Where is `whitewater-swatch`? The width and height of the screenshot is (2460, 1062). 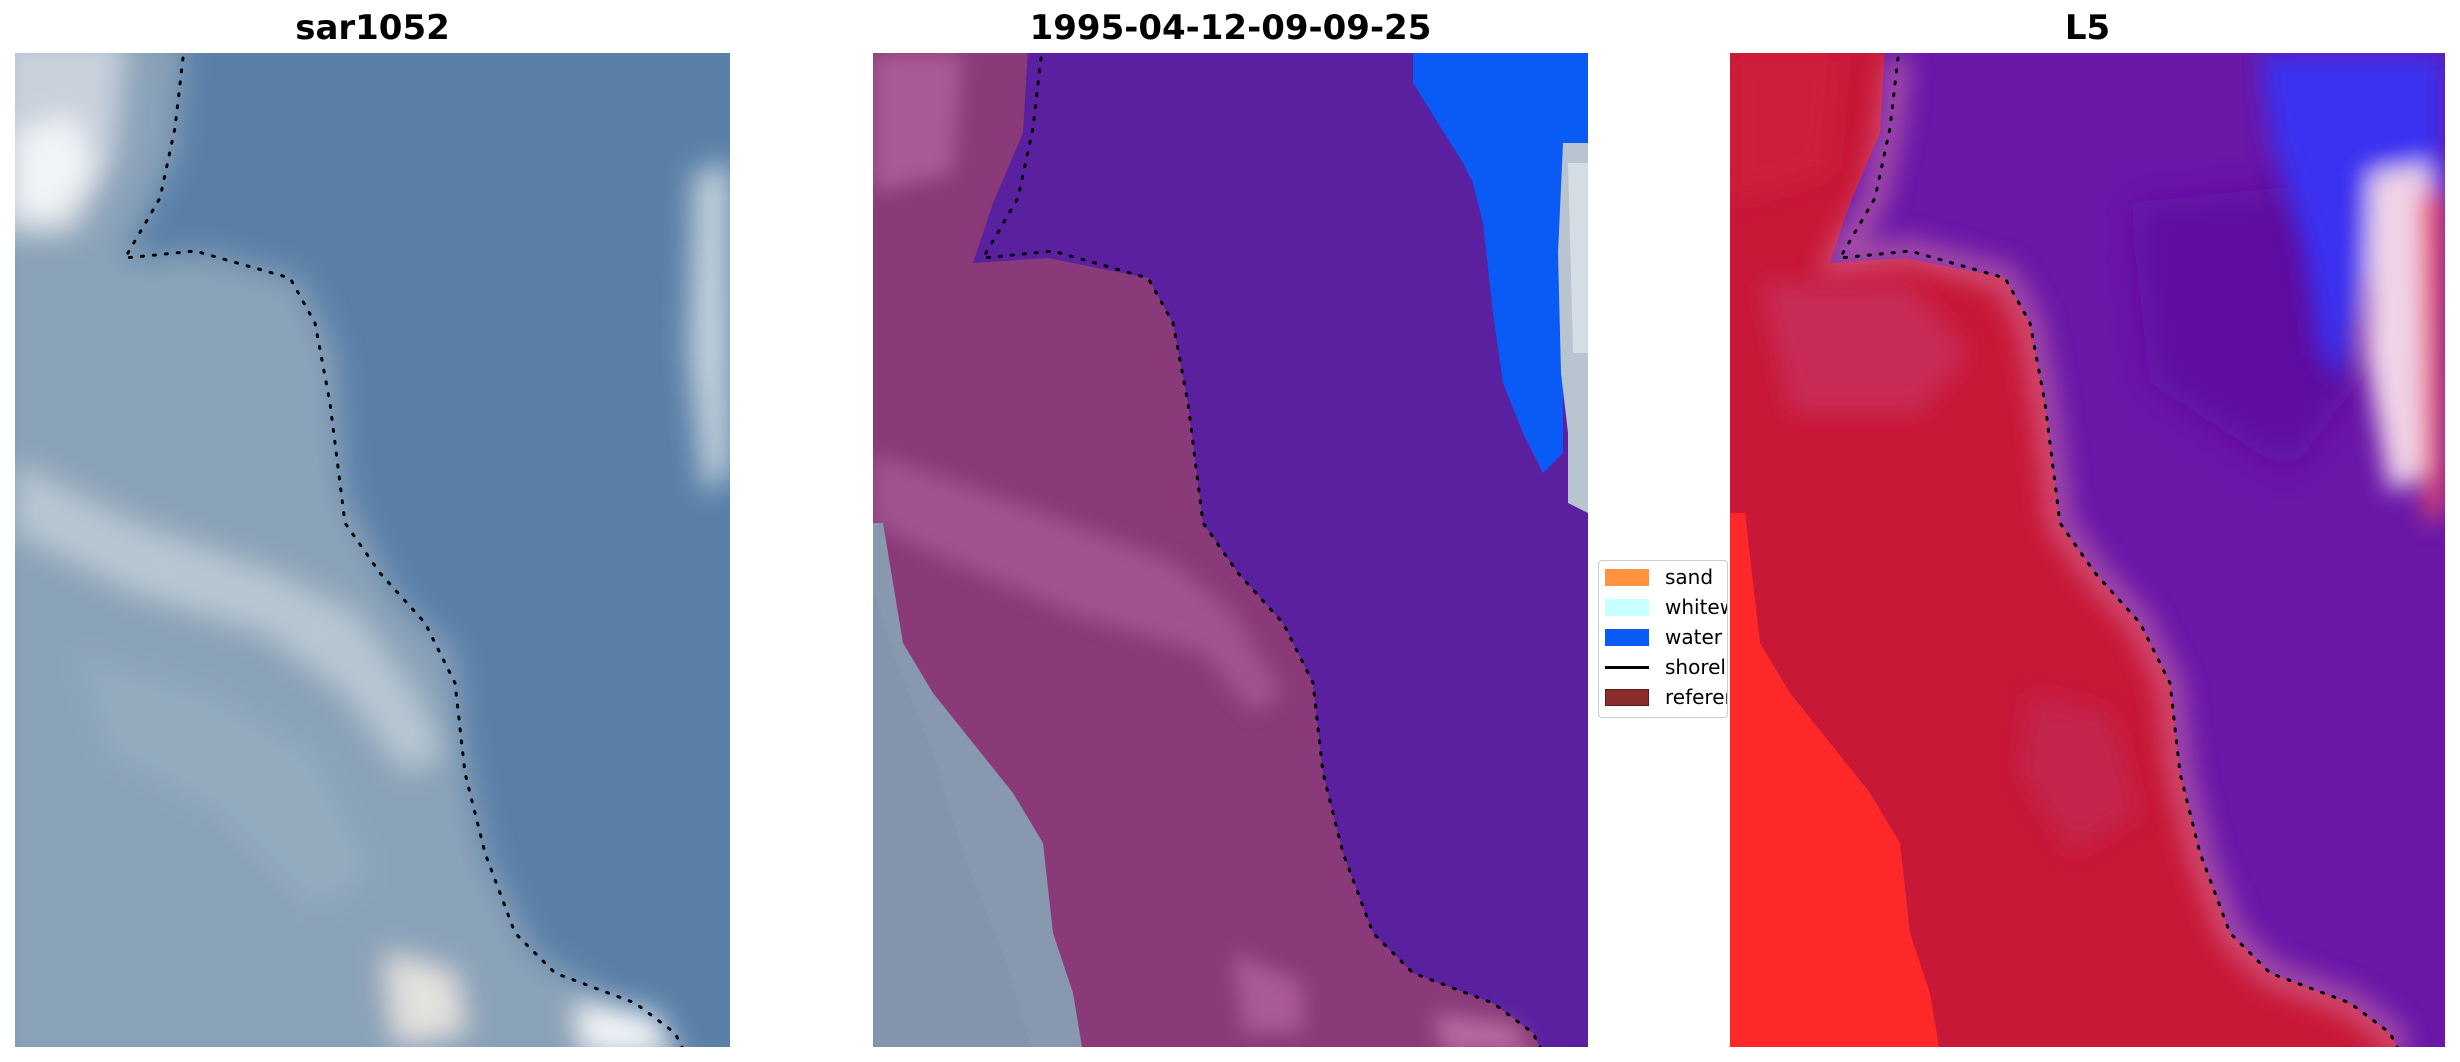
whitewater-swatch is located at coordinates (1627, 607).